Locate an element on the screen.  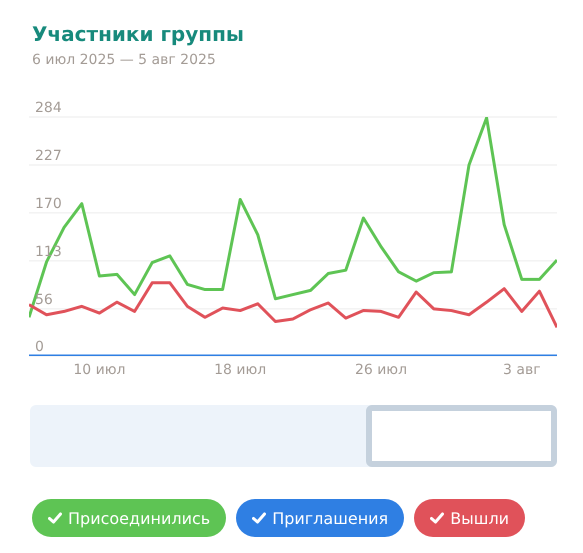
y-tick-label: 0 is located at coordinates (39, 346).